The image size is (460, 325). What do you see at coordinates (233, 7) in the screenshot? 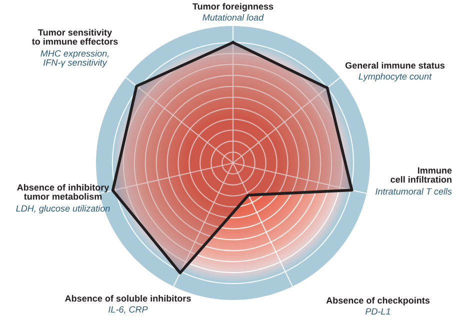
I see `spoke-label: Tumor foreignness` at bounding box center [233, 7].